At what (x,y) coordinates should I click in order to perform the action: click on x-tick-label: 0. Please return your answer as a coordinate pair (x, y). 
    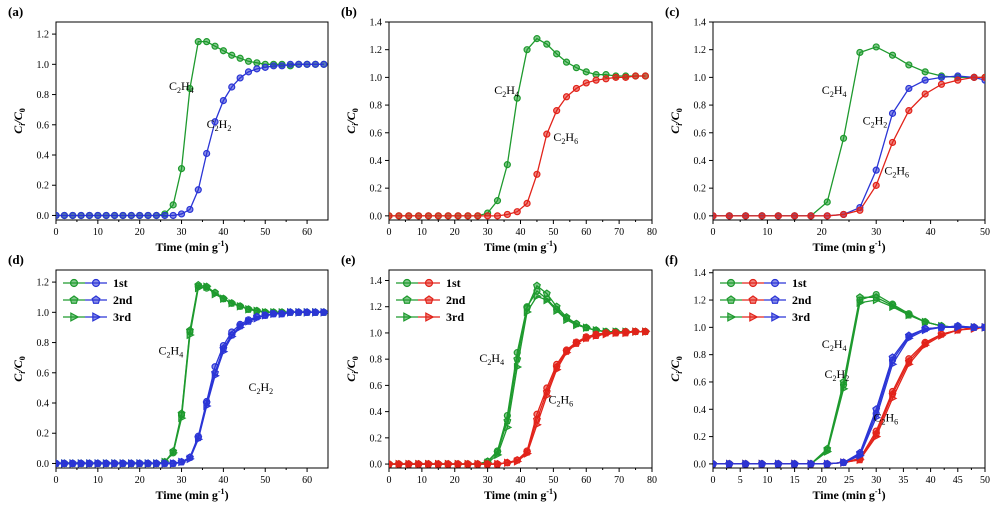
    Looking at the image, I should click on (56, 232).